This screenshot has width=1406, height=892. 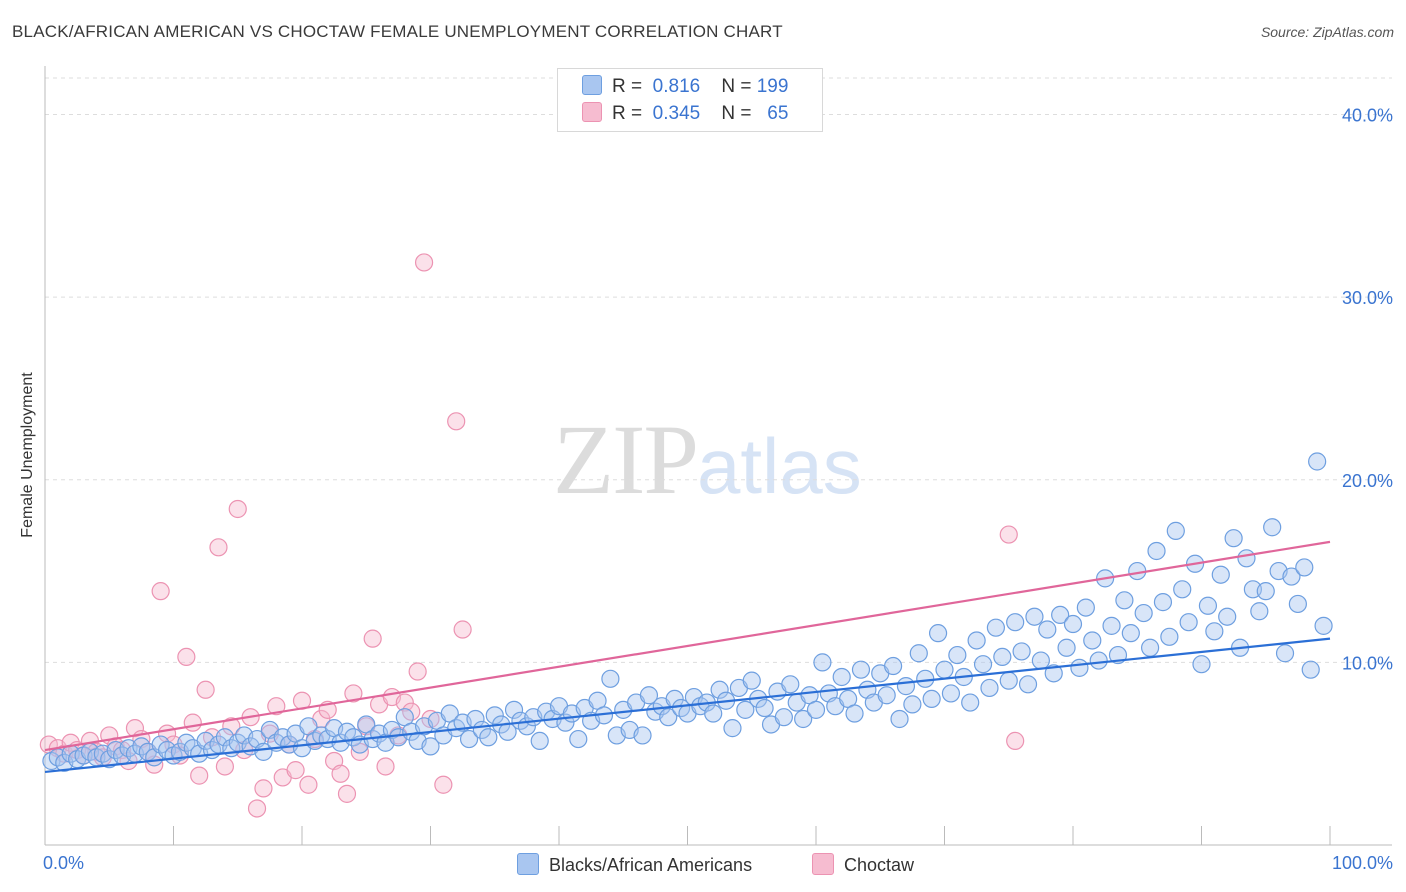 I want to click on correlation-legend: R = 0.816 N = 199 R = 0.345 N = 65, so click(x=690, y=100).